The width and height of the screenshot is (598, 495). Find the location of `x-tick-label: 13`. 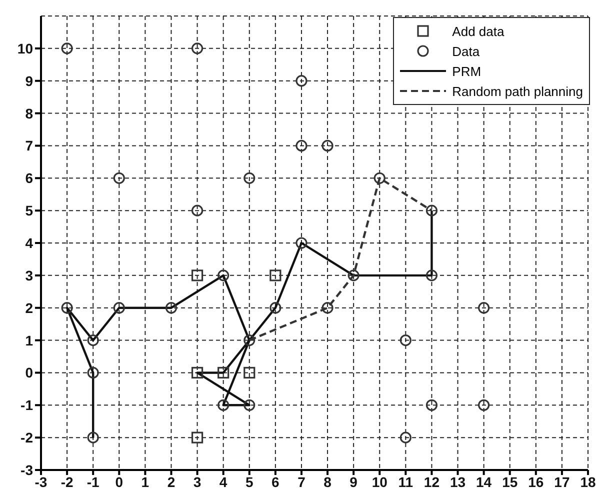

x-tick-label: 13 is located at coordinates (458, 482).